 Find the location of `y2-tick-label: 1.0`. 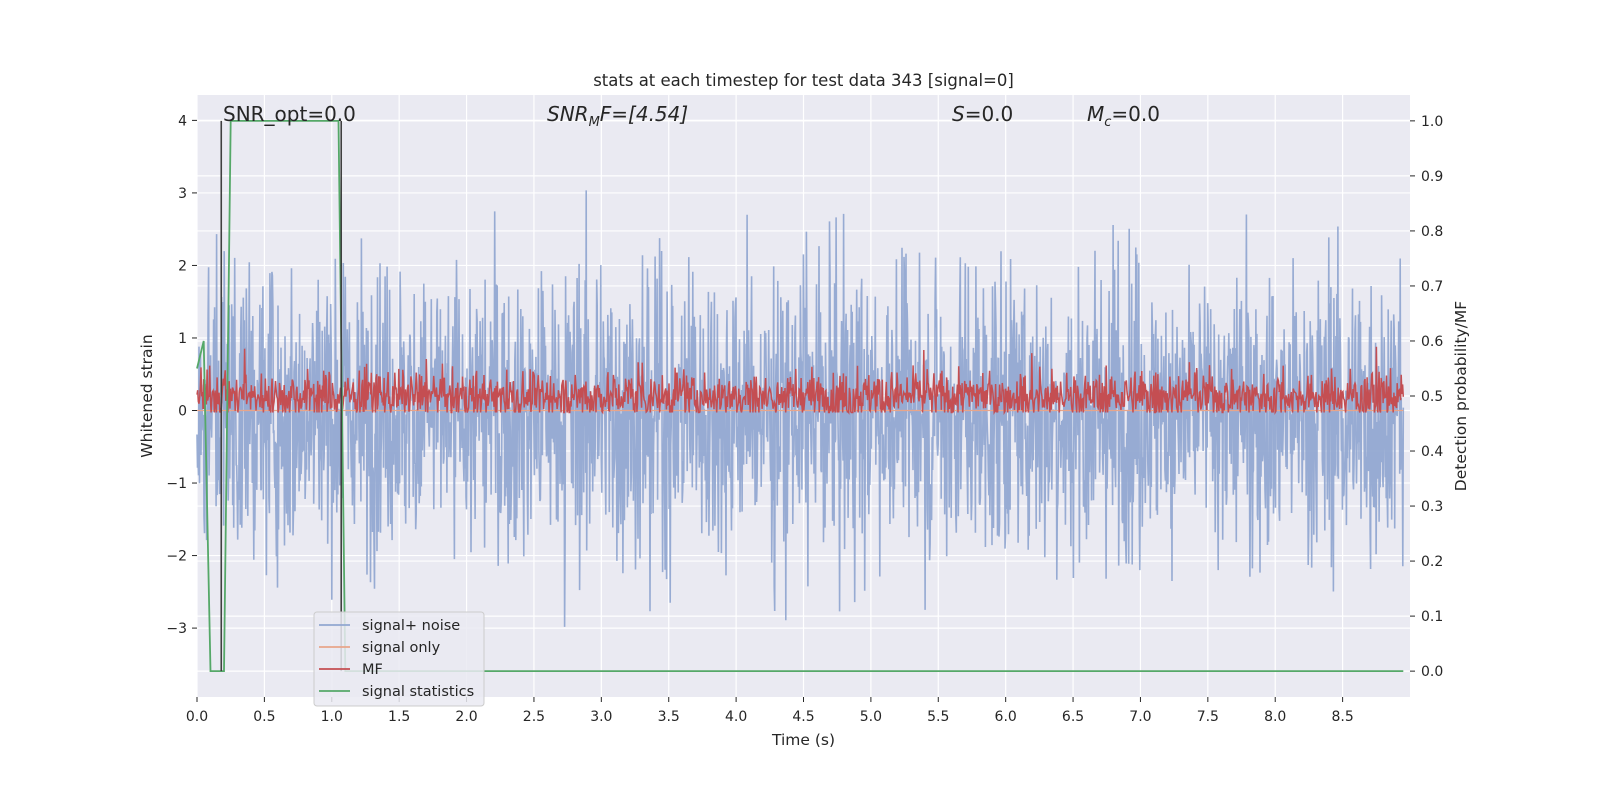

y2-tick-label: 1.0 is located at coordinates (1432, 122).